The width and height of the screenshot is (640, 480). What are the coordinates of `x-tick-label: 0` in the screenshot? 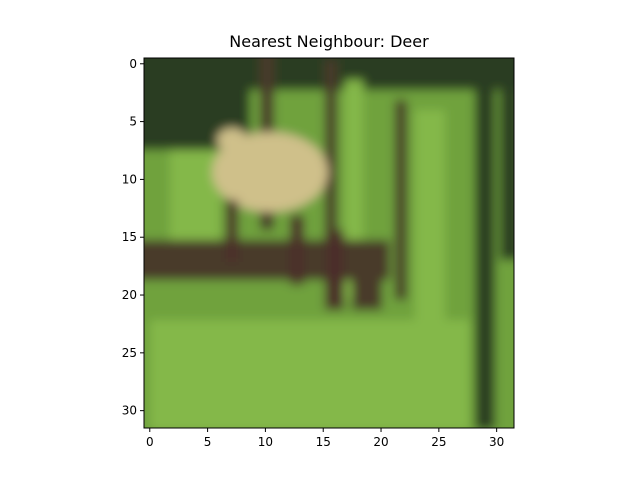 It's located at (150, 442).